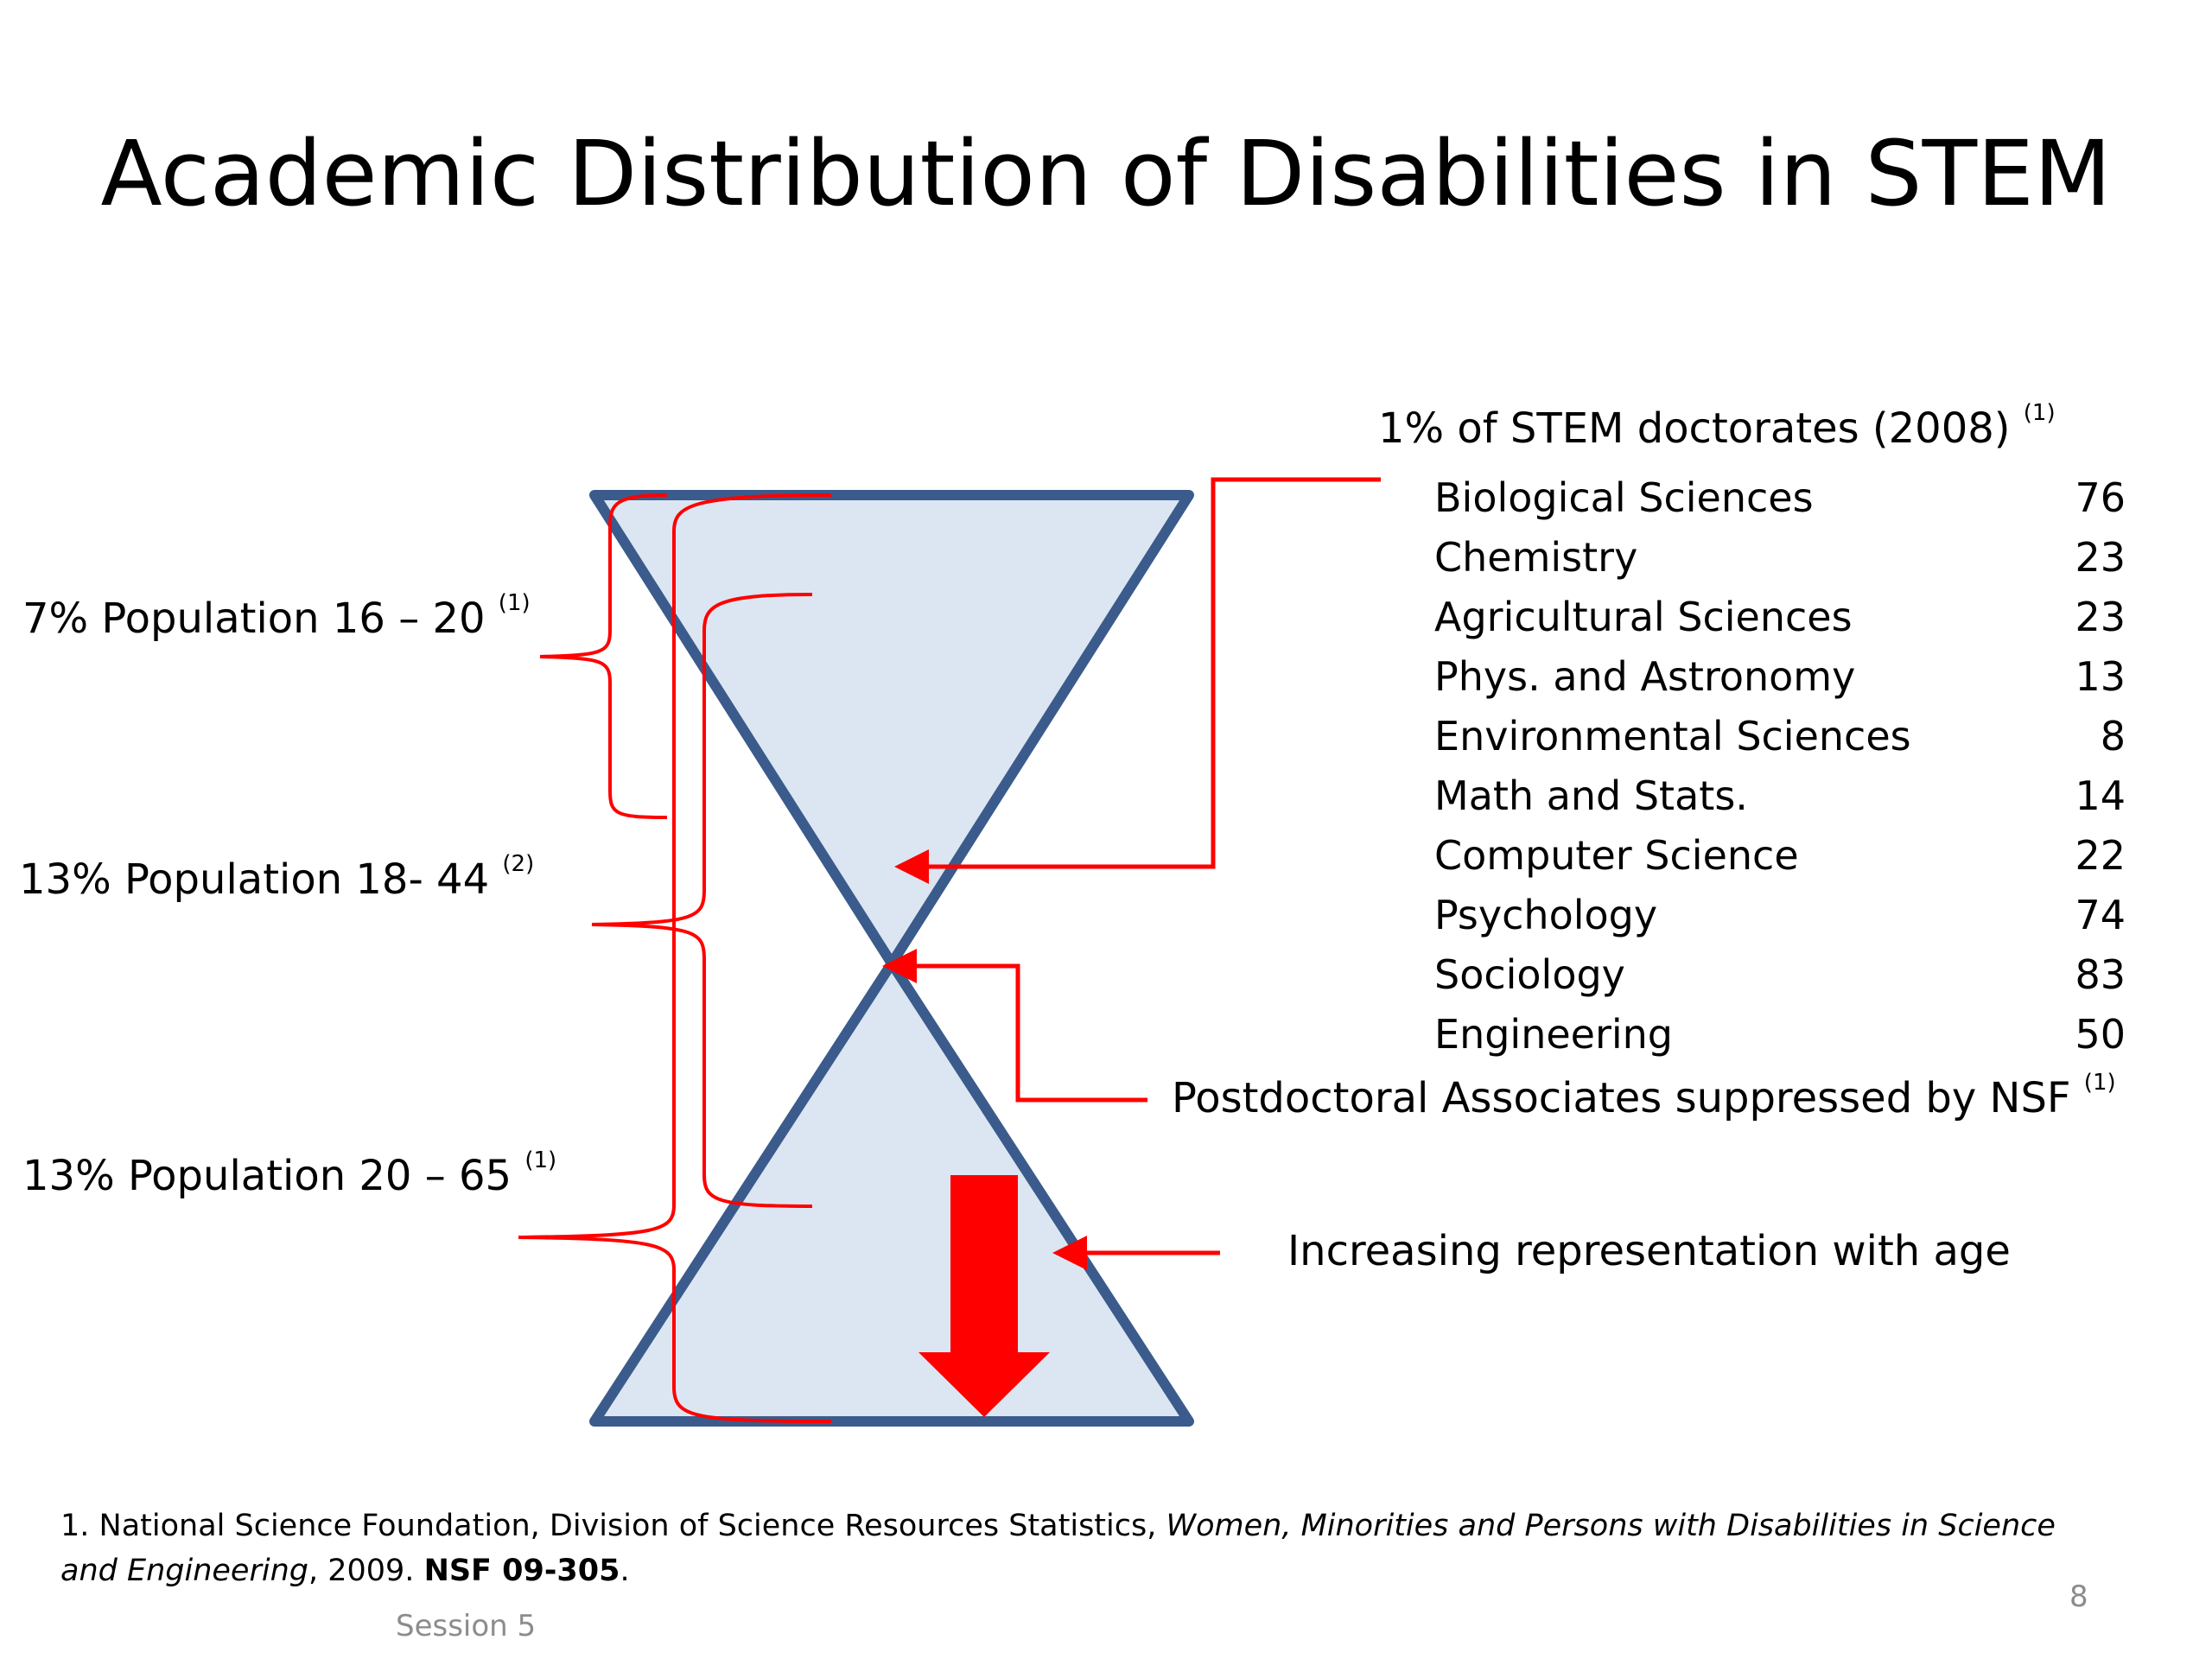 Image resolution: width=2212 pixels, height=1659 pixels. Describe the element at coordinates (2100, 974) in the screenshot. I see `field-count: 83` at that location.